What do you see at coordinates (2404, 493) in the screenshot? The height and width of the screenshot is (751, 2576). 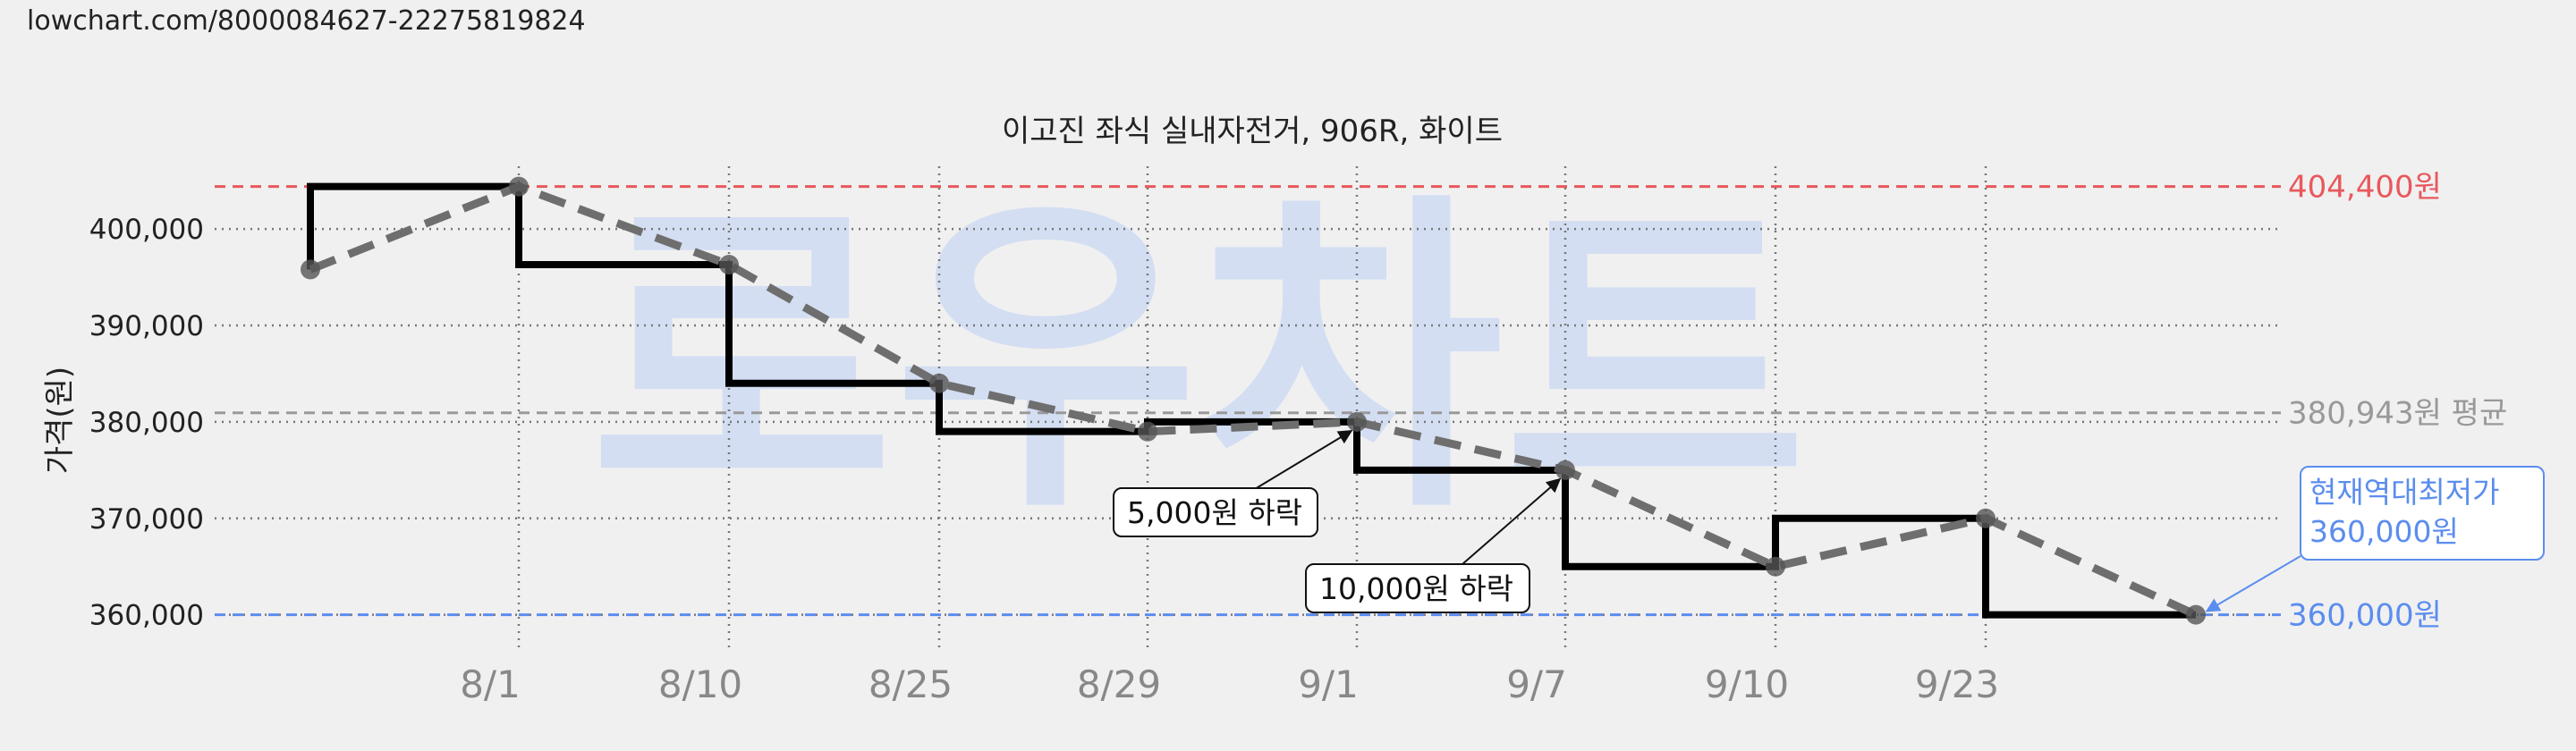 I see `lowest-line1: 현재역대최저가` at bounding box center [2404, 493].